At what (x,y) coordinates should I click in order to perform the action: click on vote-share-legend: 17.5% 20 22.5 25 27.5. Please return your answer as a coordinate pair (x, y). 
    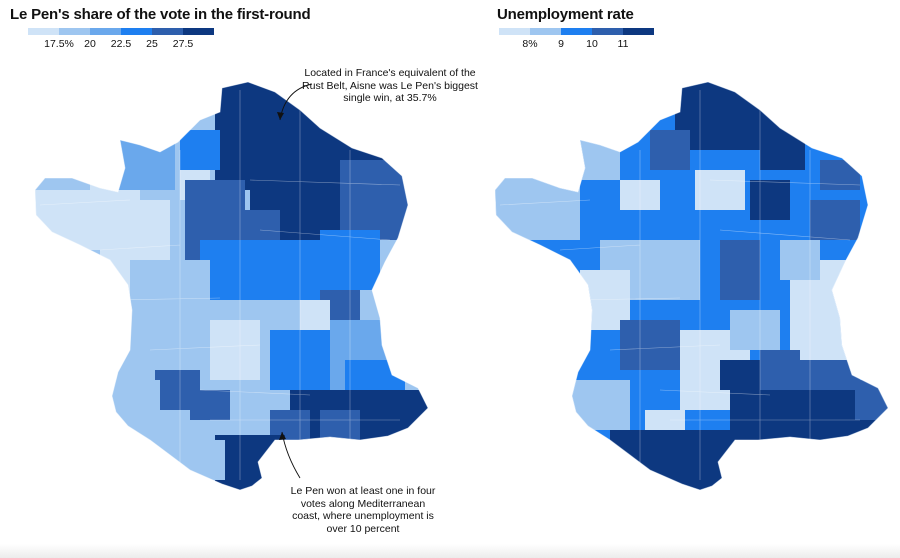
    Looking at the image, I should click on (121, 43).